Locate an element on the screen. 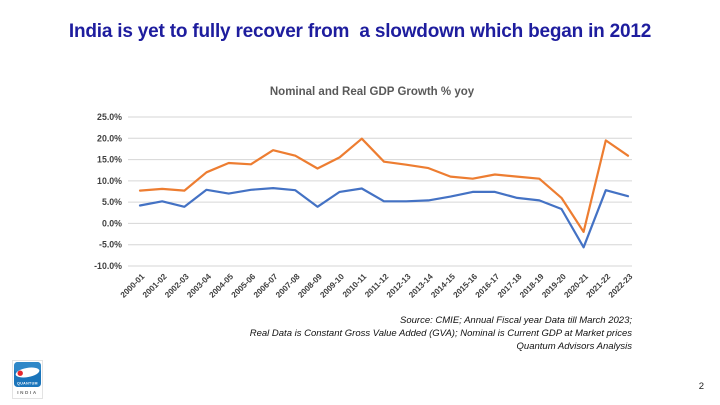  real-gdp-line is located at coordinates (384, 218).